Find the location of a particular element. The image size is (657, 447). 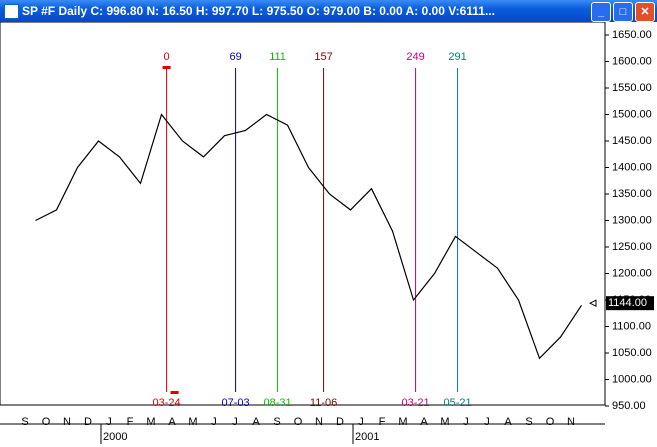

y-tick-label: 1200.00 is located at coordinates (632, 273).